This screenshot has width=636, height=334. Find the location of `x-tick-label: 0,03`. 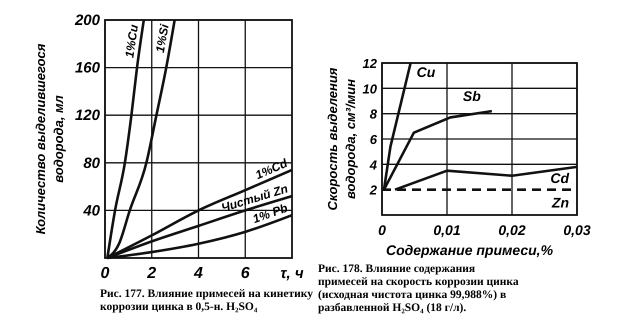

x-tick-label: 0,03 is located at coordinates (577, 230).